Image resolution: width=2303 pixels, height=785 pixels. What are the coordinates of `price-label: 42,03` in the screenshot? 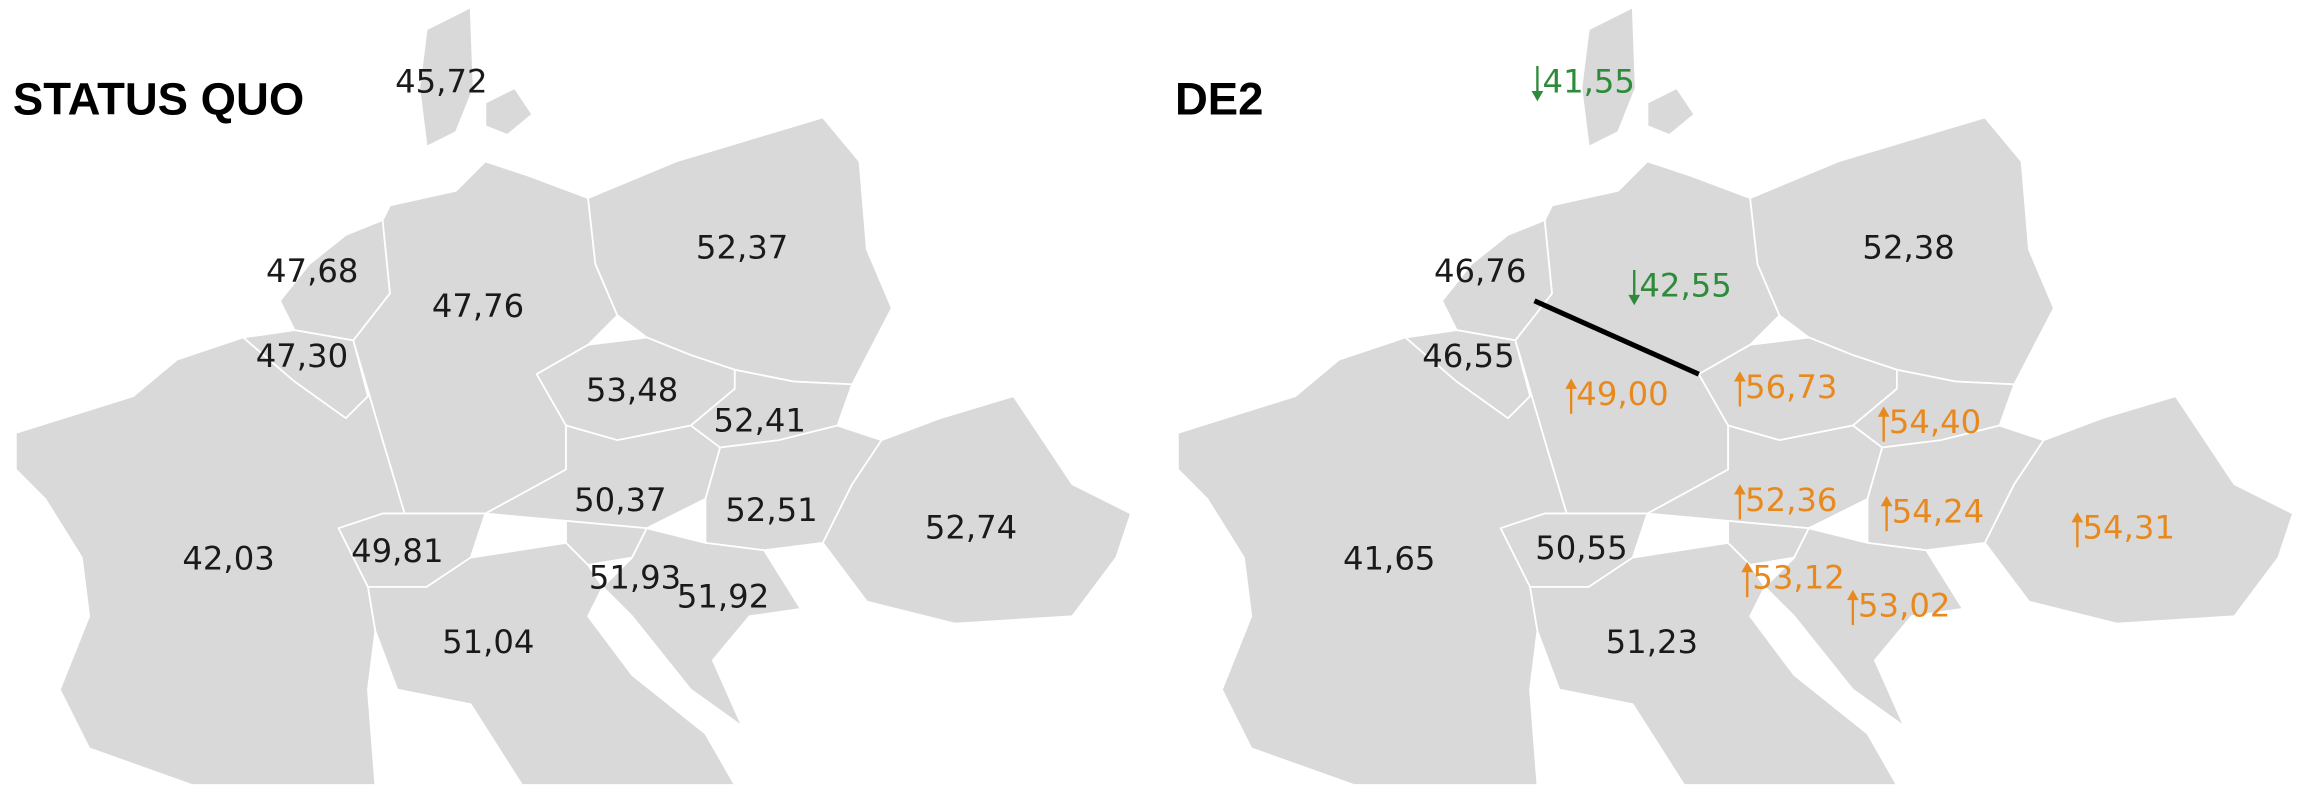 It's located at (228, 559).